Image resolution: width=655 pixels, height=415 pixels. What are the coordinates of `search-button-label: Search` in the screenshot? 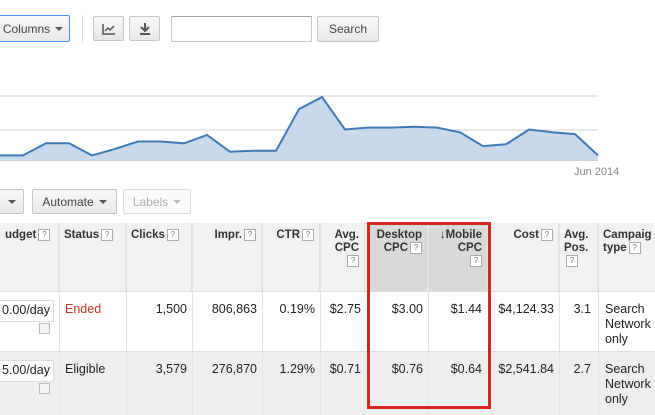 It's located at (348, 29).